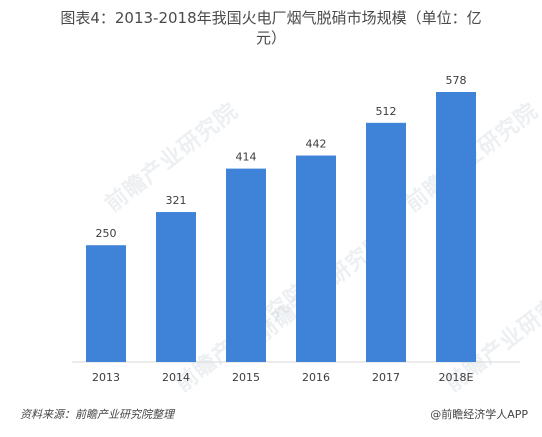  I want to click on x-tick-label-2016: 2016, so click(316, 377).